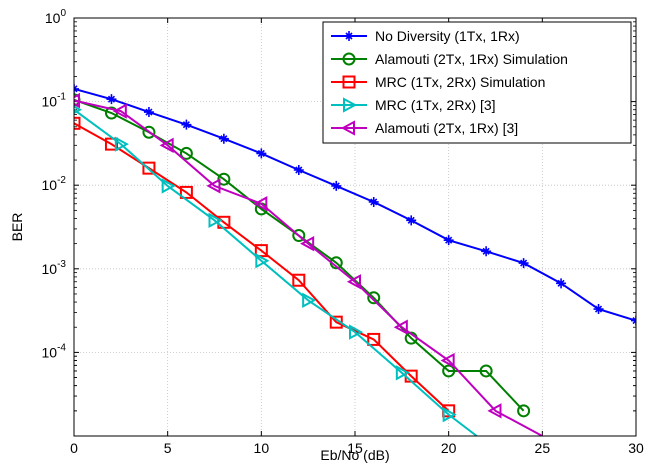 The width and height of the screenshot is (646, 468). I want to click on y-tick-label: 10⁰, so click(56, 17).